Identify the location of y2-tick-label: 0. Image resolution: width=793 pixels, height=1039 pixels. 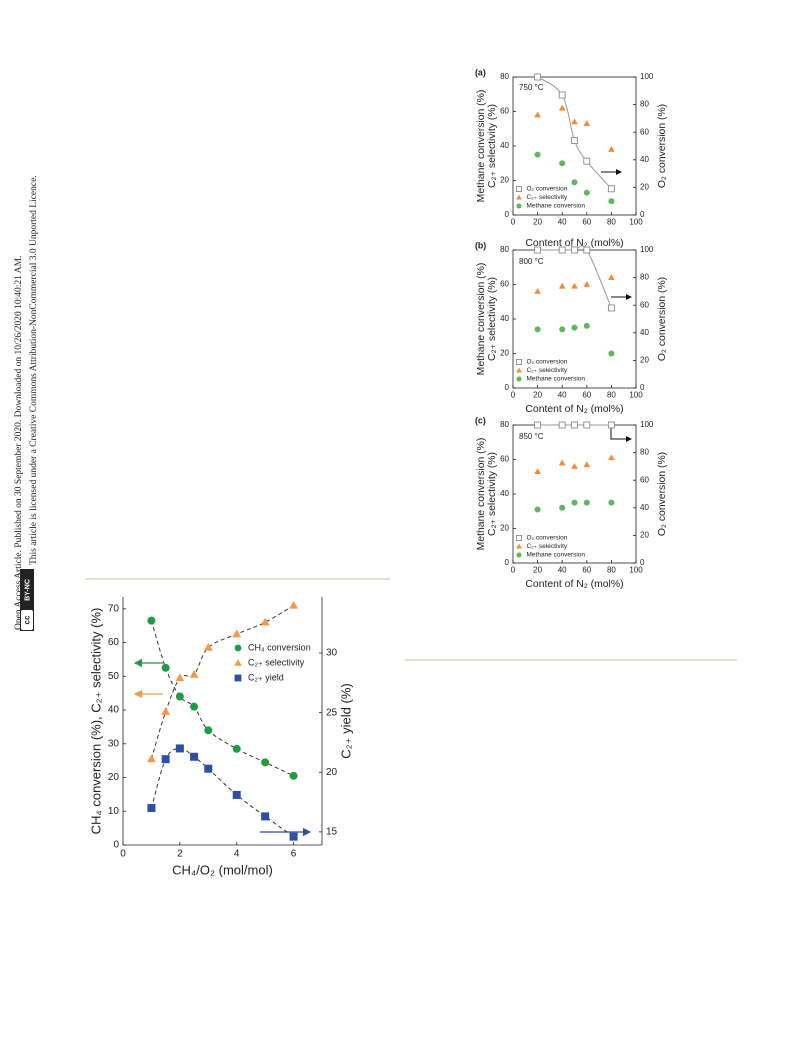
(642, 562).